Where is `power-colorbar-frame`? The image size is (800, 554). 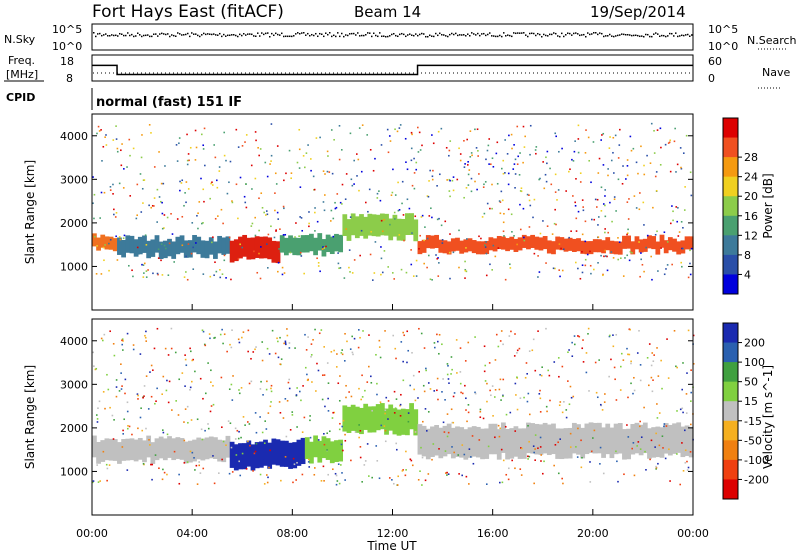
power-colorbar-frame is located at coordinates (730, 206).